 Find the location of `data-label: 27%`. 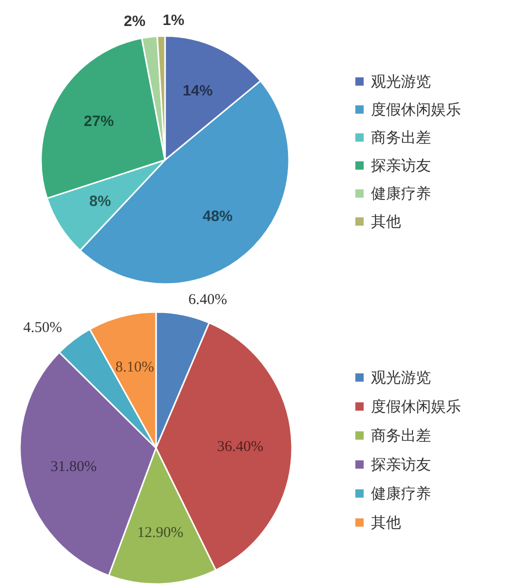

data-label: 27% is located at coordinates (99, 121).